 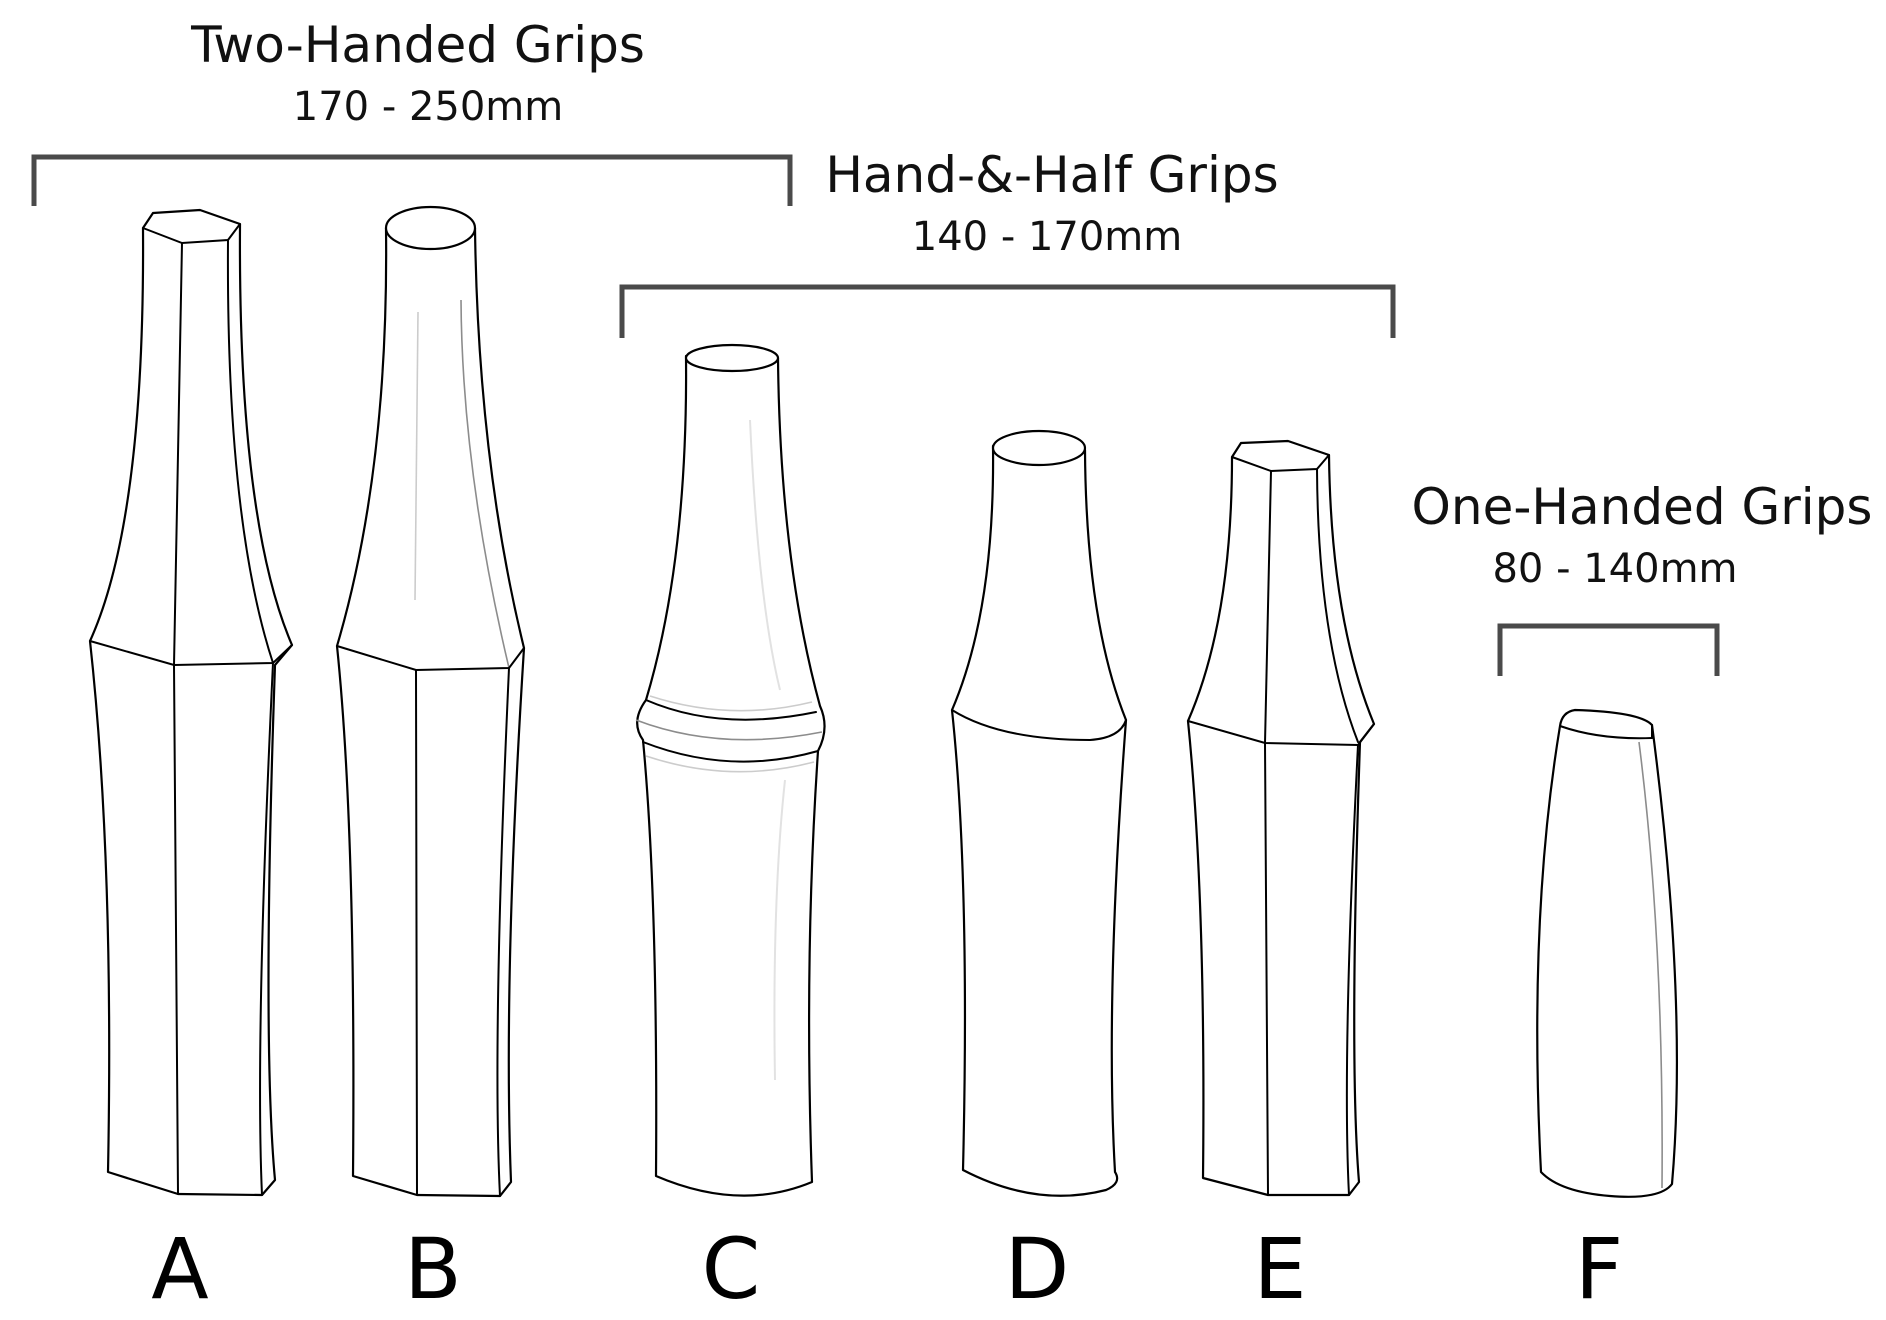 I want to click on group-title: Two-Handed Grips, so click(x=417, y=45).